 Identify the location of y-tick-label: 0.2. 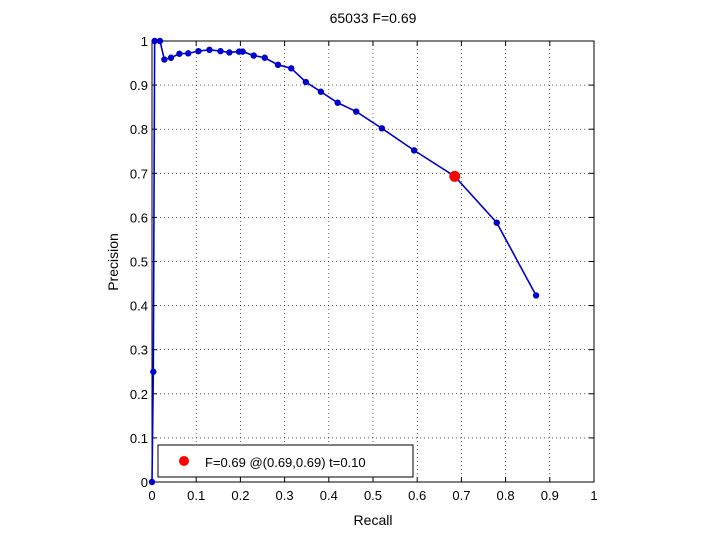
(139, 394).